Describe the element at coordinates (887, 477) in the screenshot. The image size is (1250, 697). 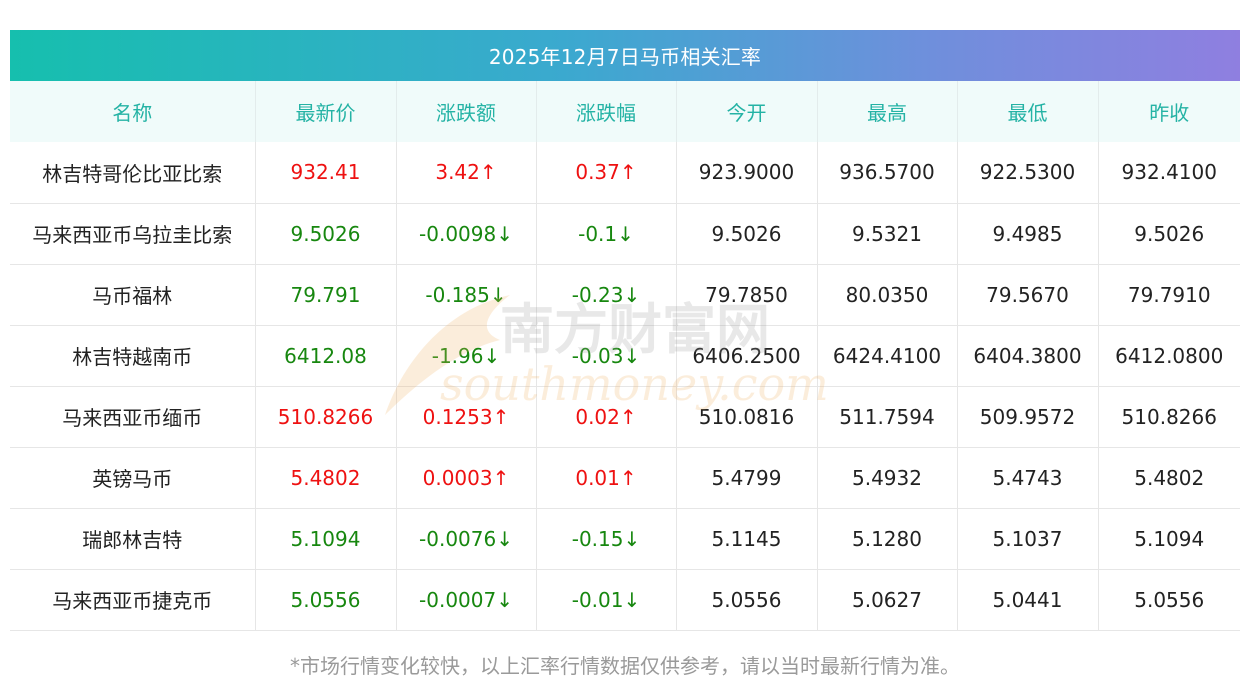
I see `cell-high: 5.4932` at that location.